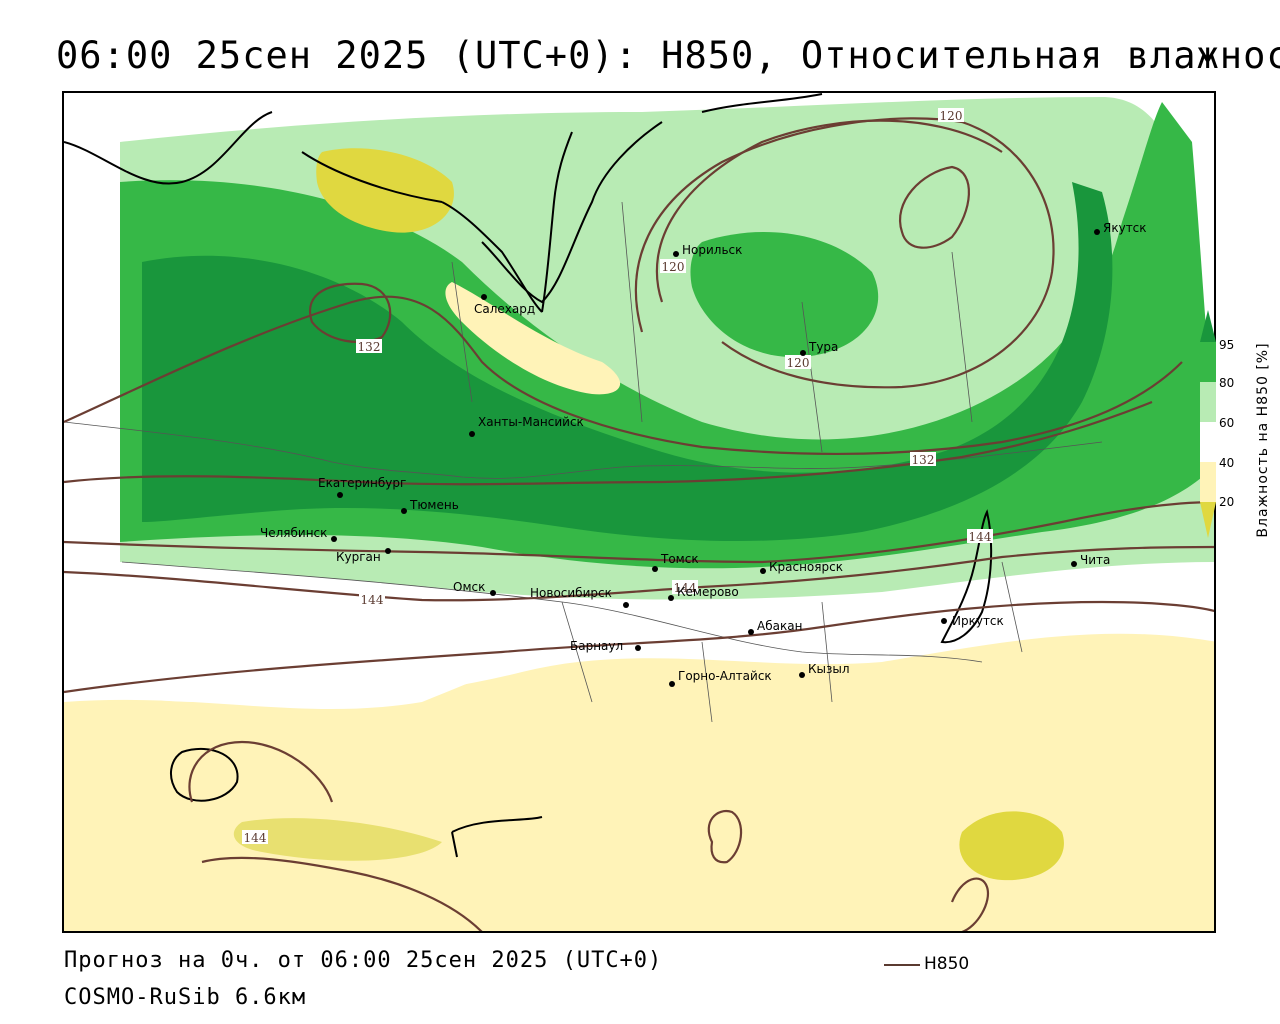 Image resolution: width=1280 pixels, height=1024 pixels. What do you see at coordinates (806, 567) in the screenshot?
I see `city-label: Красноярск` at bounding box center [806, 567].